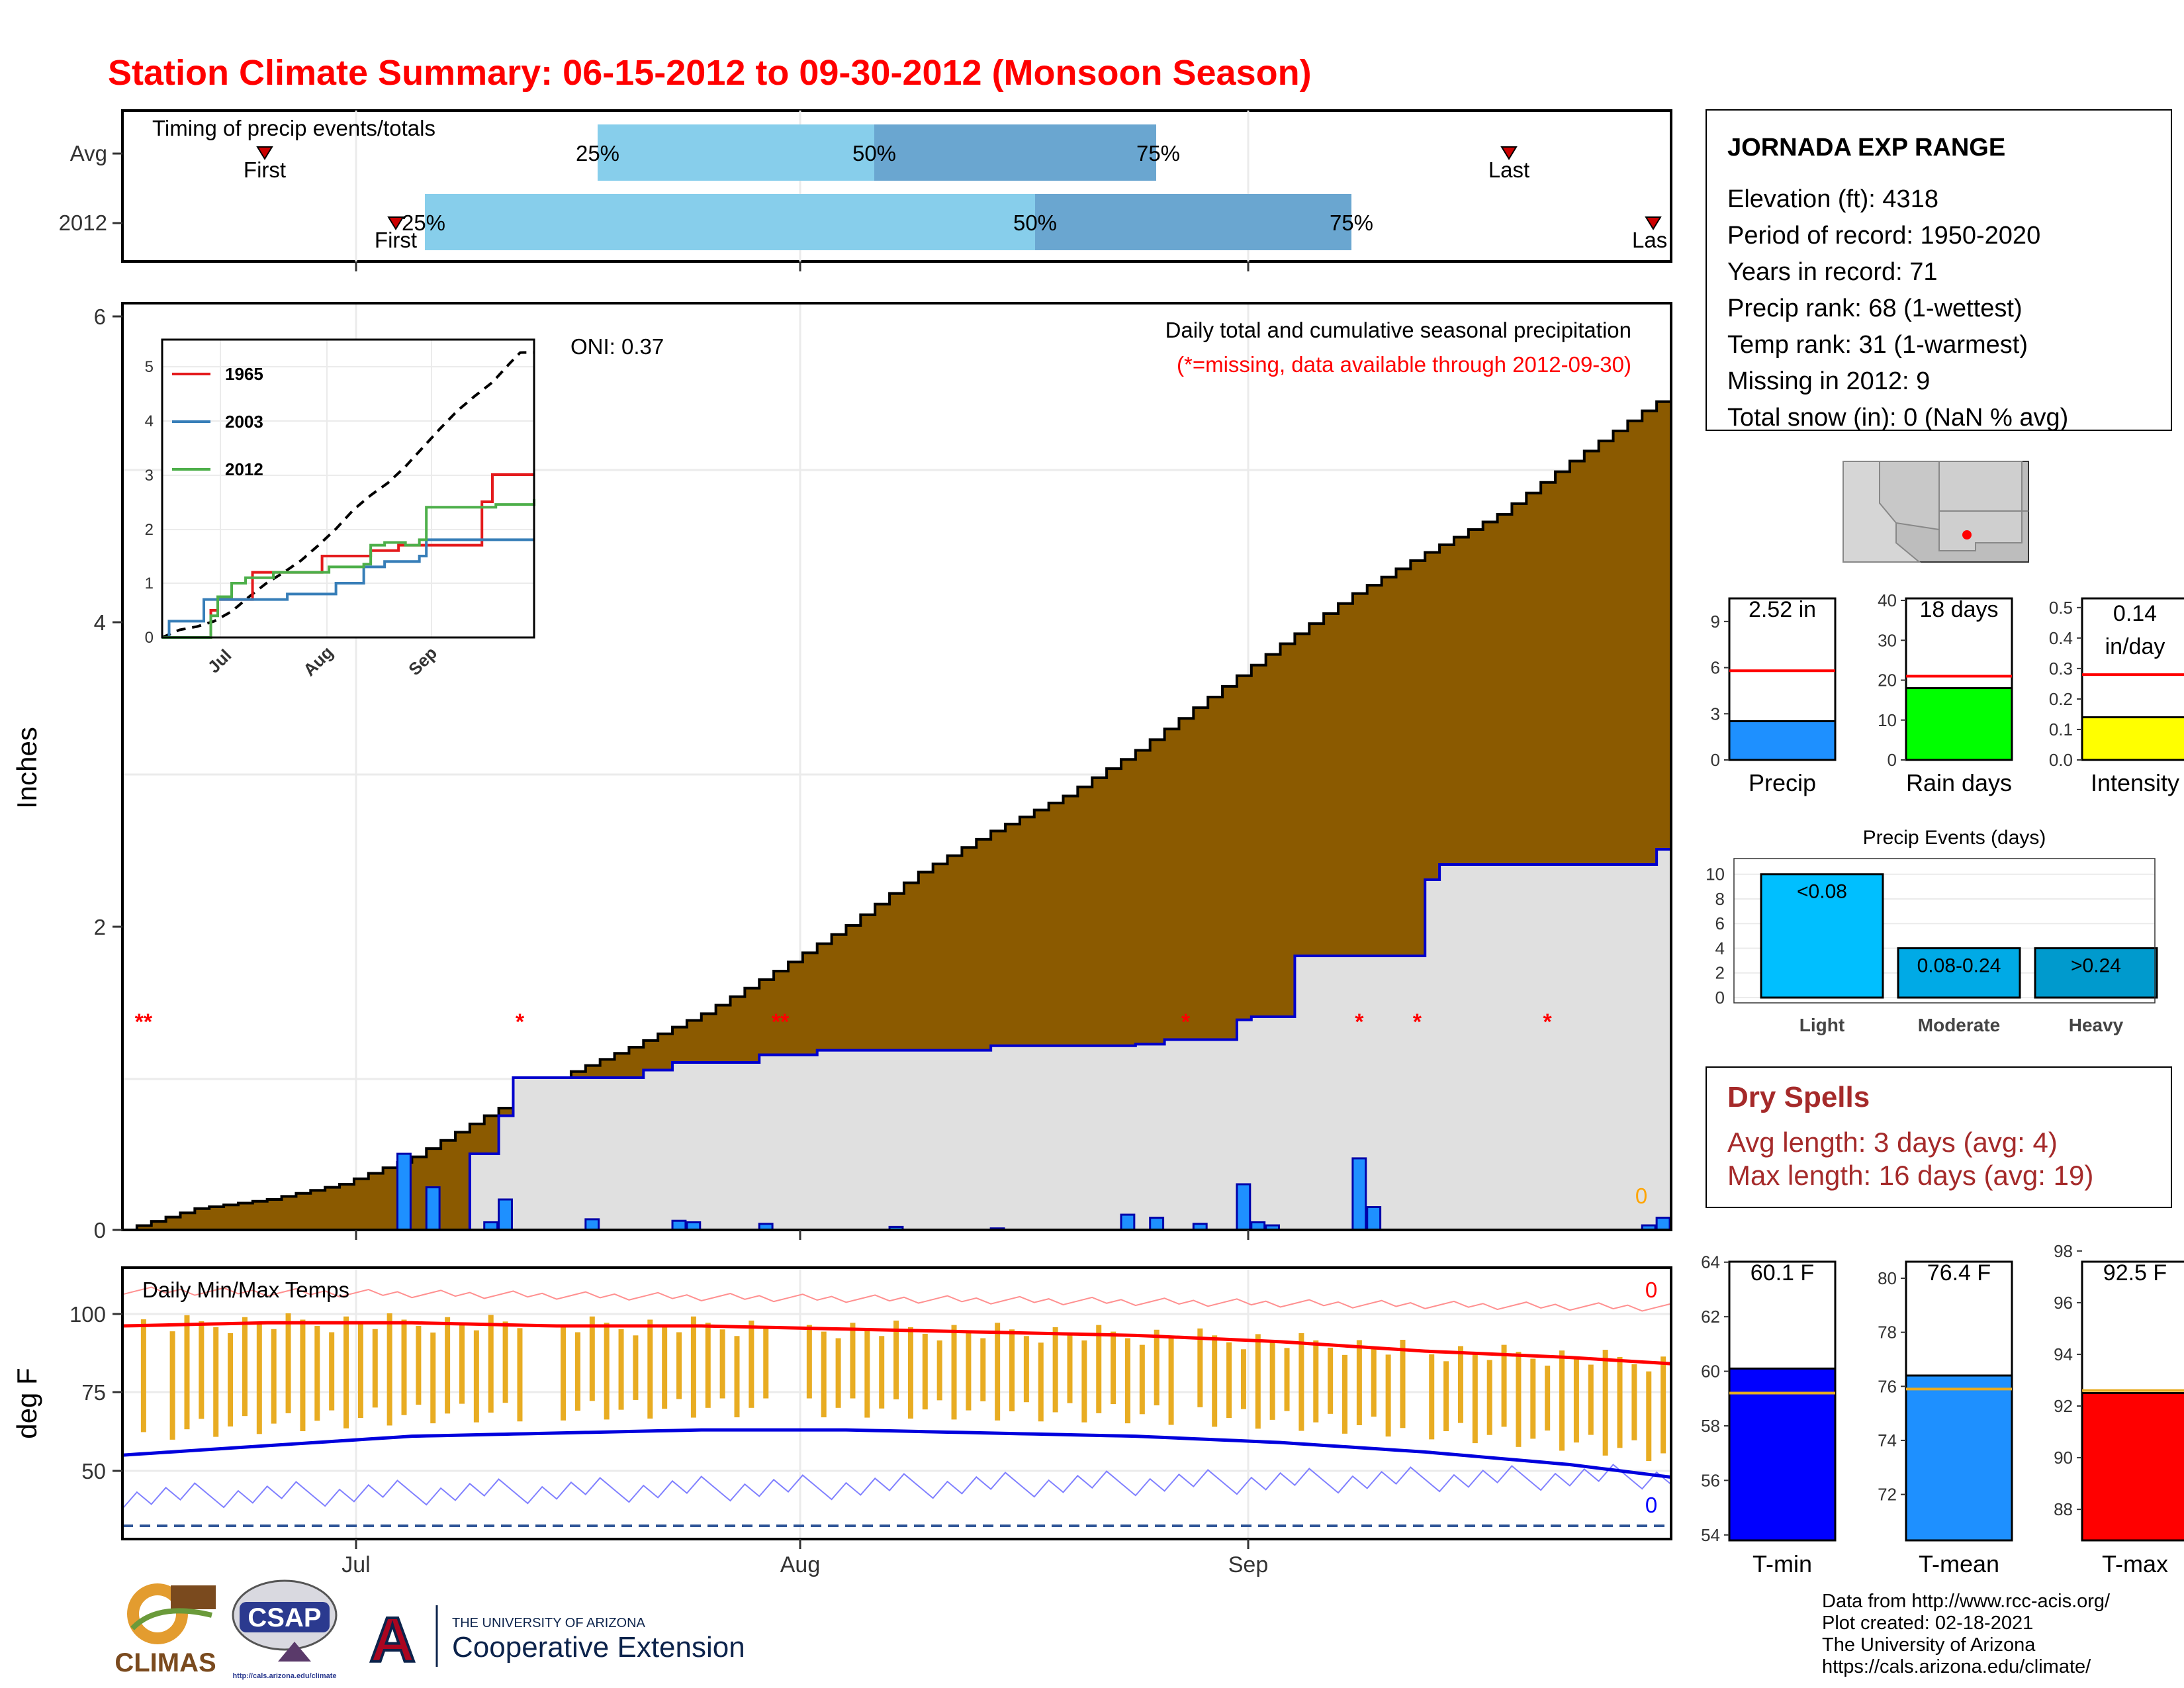 This screenshot has height=1688, width=2184. I want to click on timing-row-avg: Avg, so click(88, 153).